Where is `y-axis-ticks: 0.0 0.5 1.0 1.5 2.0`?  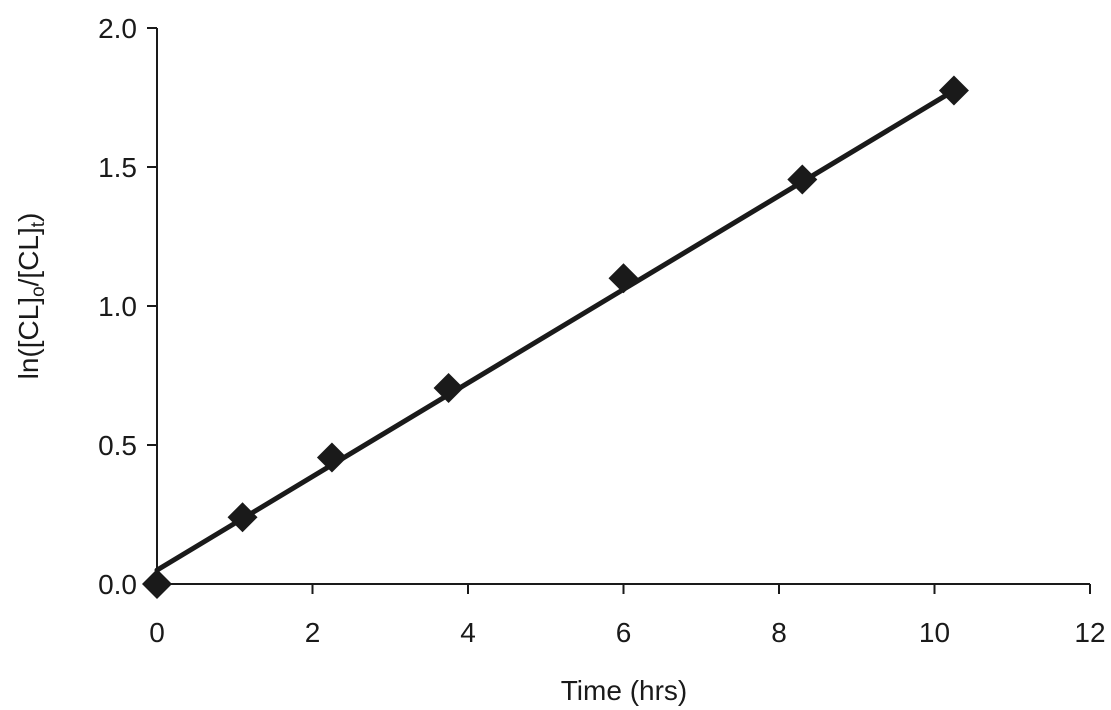
y-axis-ticks: 0.0 0.5 1.0 1.5 2.0 is located at coordinates (127, 306).